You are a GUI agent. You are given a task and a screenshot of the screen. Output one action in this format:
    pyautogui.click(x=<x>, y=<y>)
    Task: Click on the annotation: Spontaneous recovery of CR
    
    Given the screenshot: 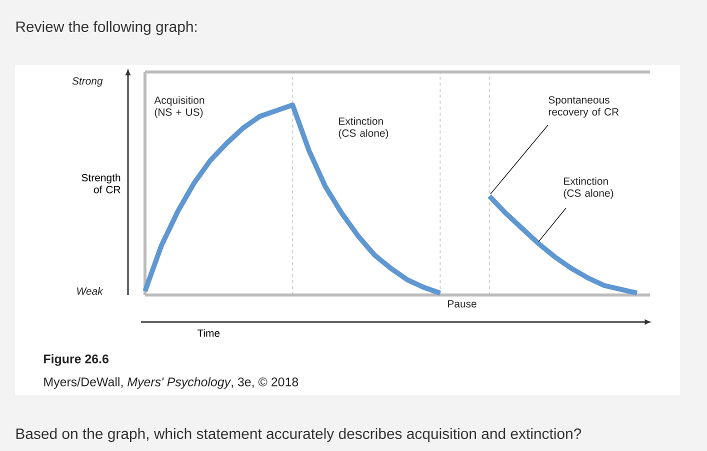 What is the action you would take?
    pyautogui.click(x=583, y=107)
    